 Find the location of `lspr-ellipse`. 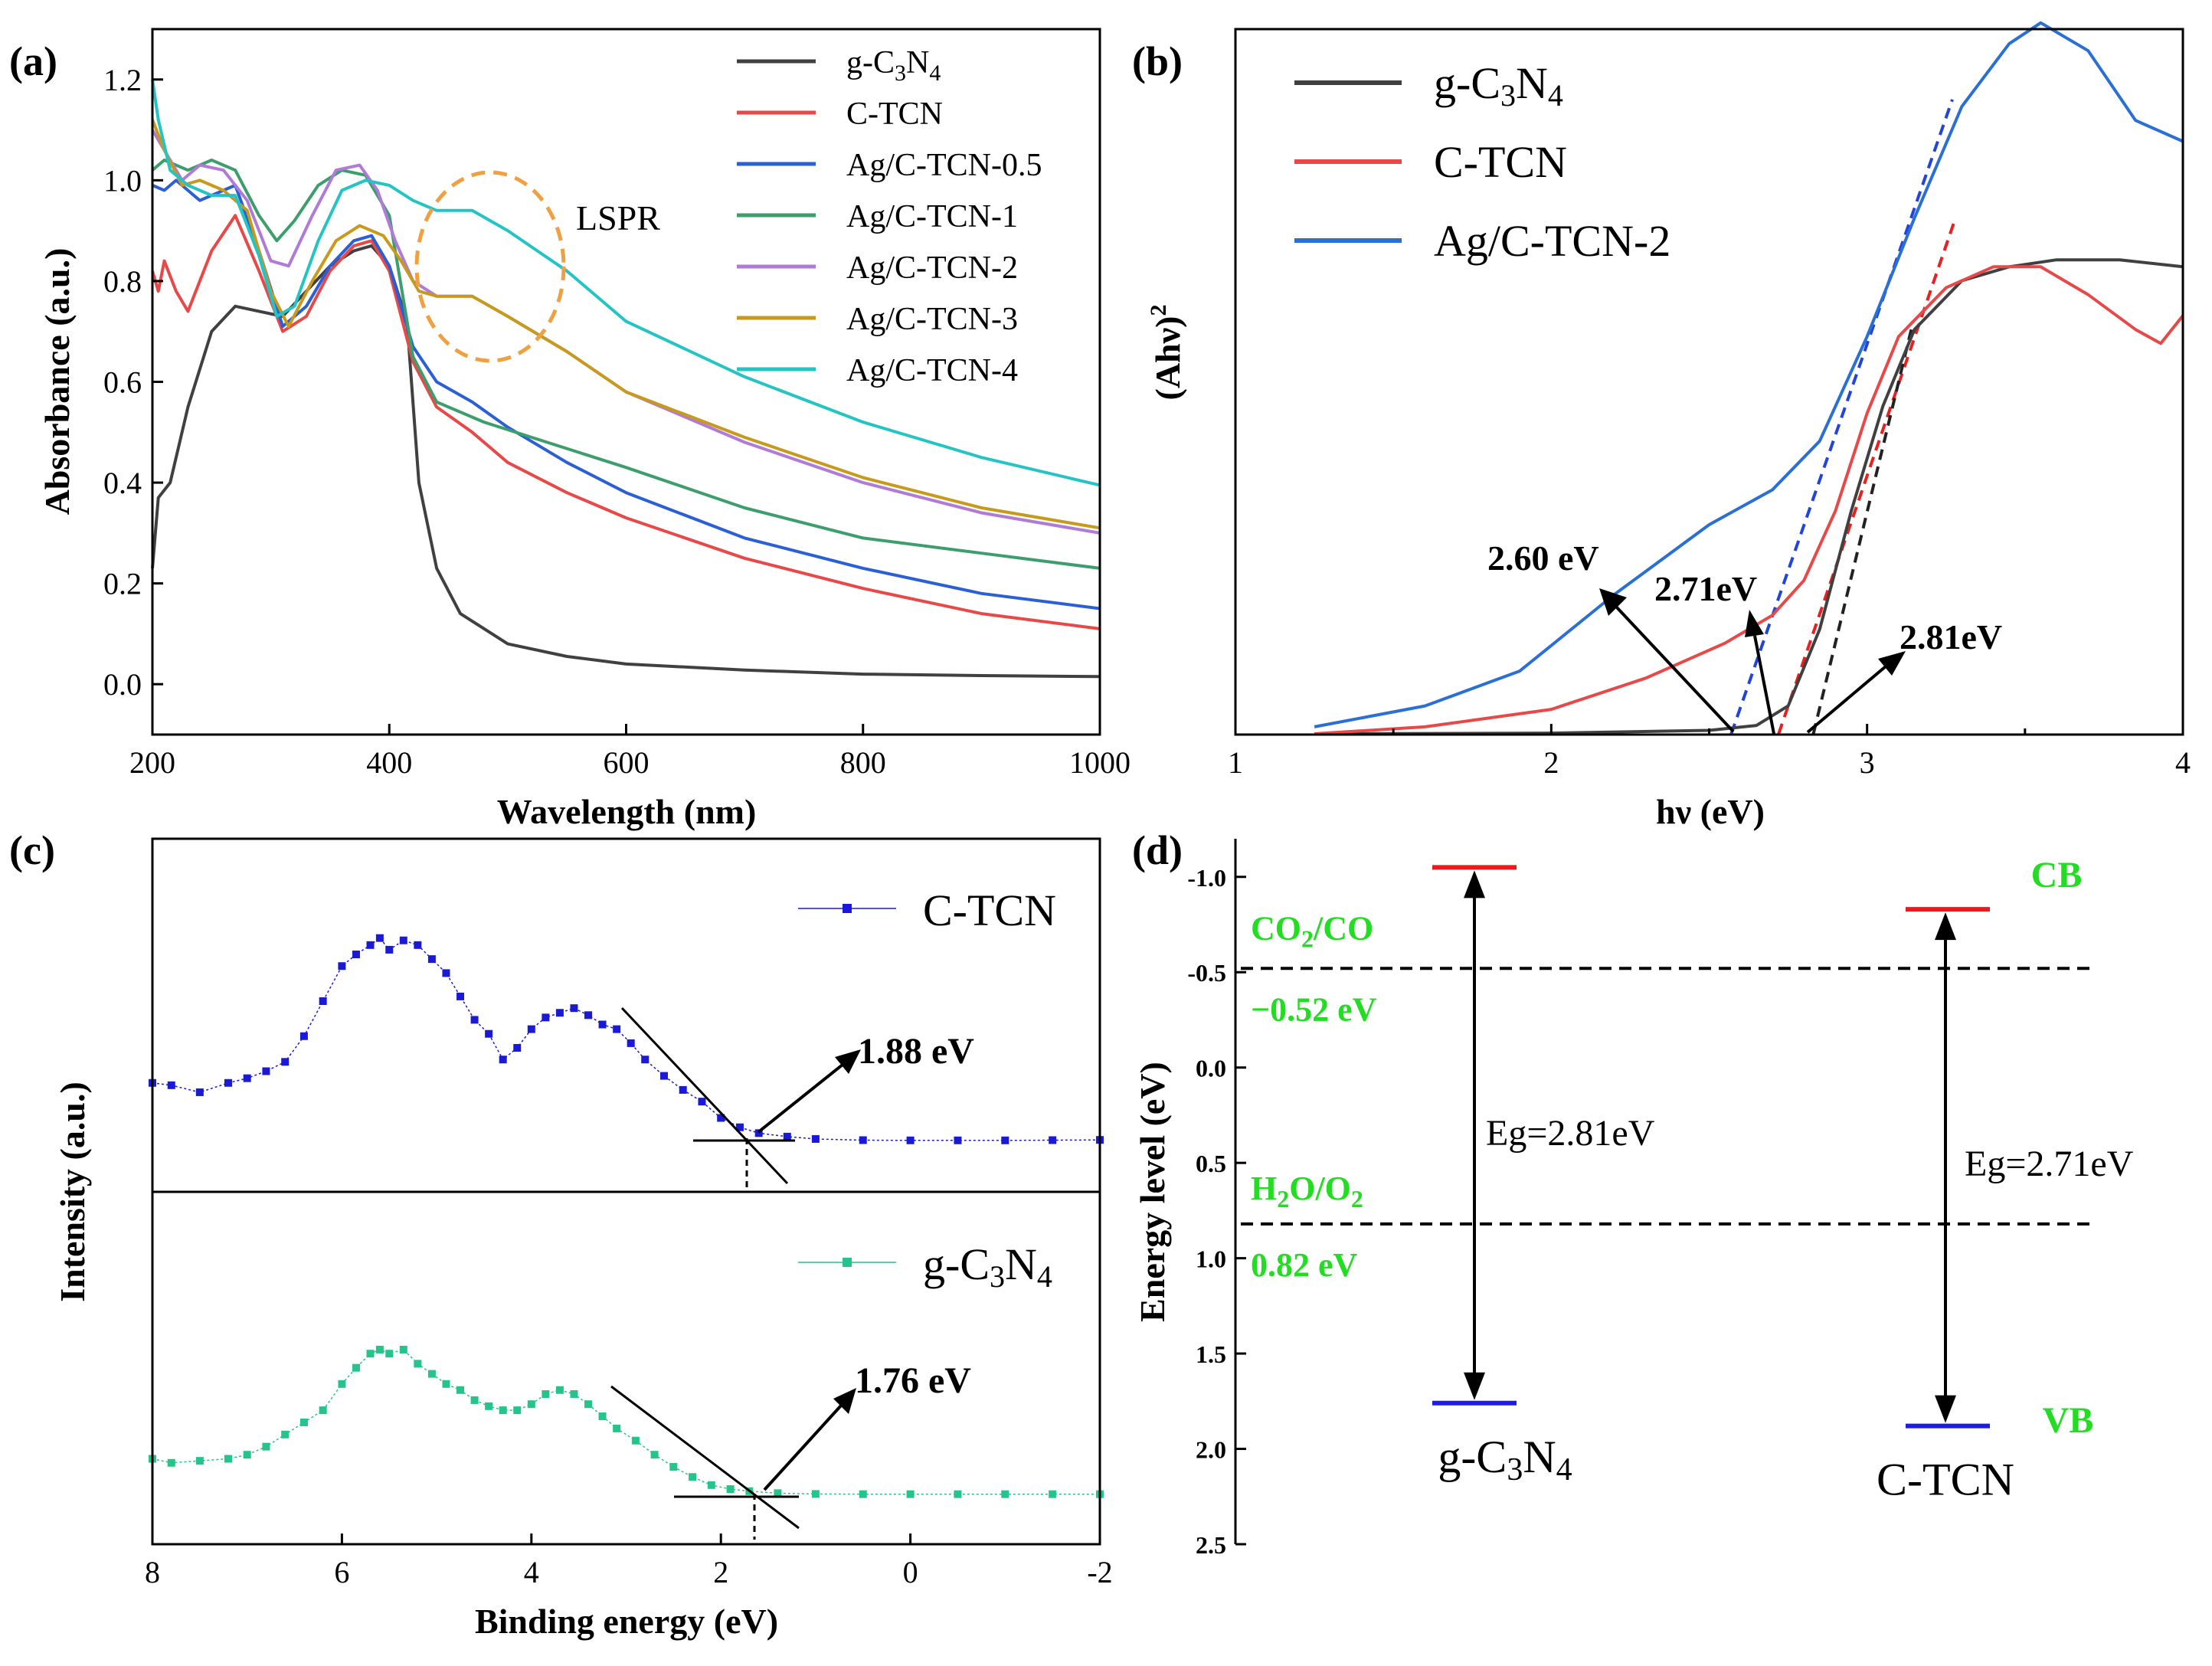

lspr-ellipse is located at coordinates (490, 266).